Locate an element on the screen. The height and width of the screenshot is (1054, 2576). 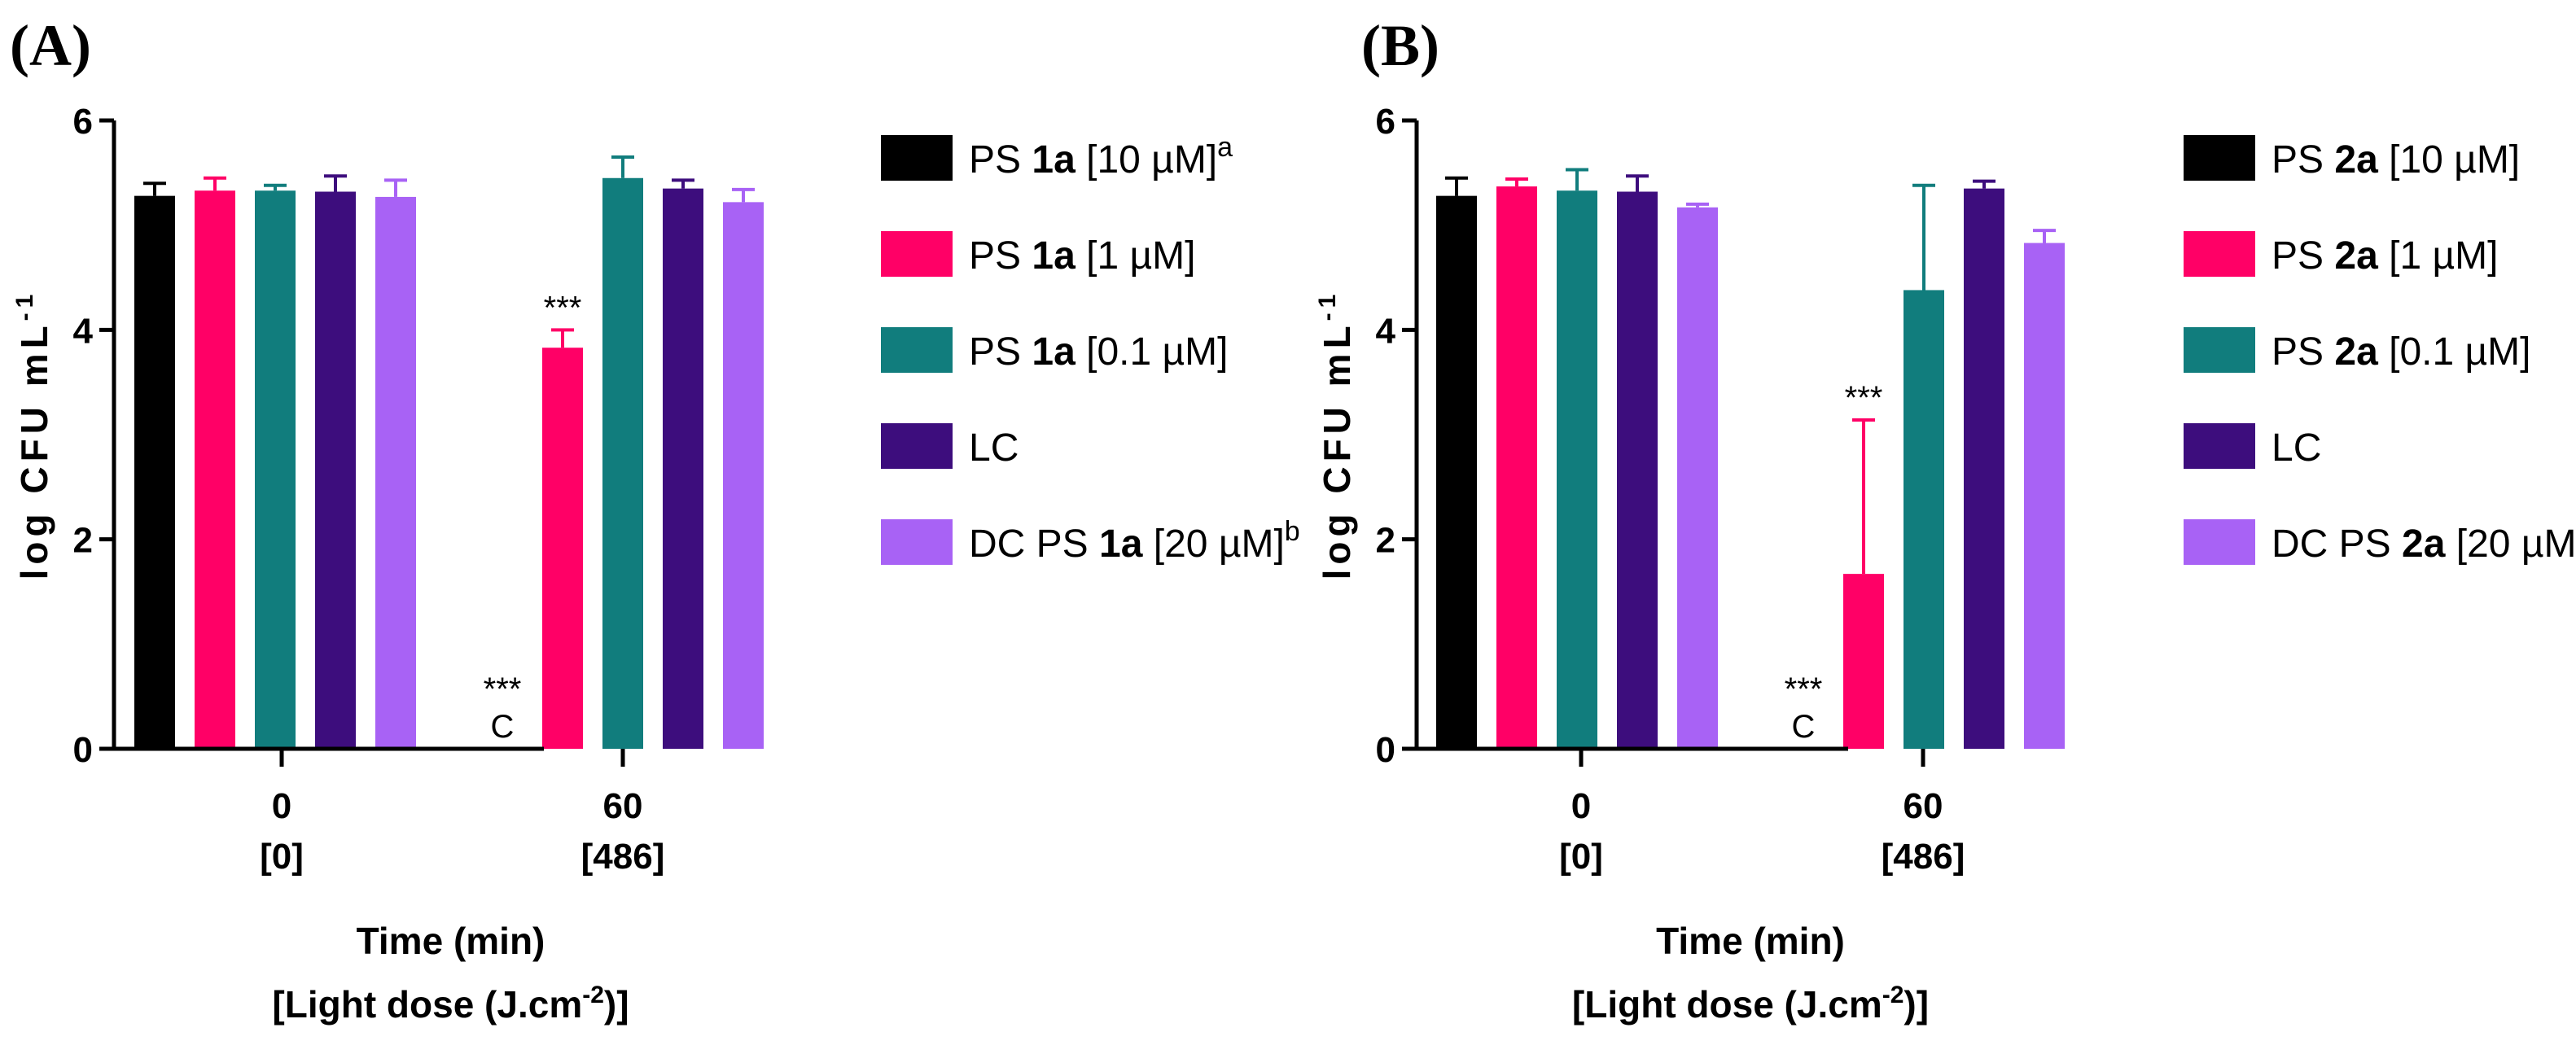
x-axis-subtitle-end: )] is located at coordinates (616, 1004).